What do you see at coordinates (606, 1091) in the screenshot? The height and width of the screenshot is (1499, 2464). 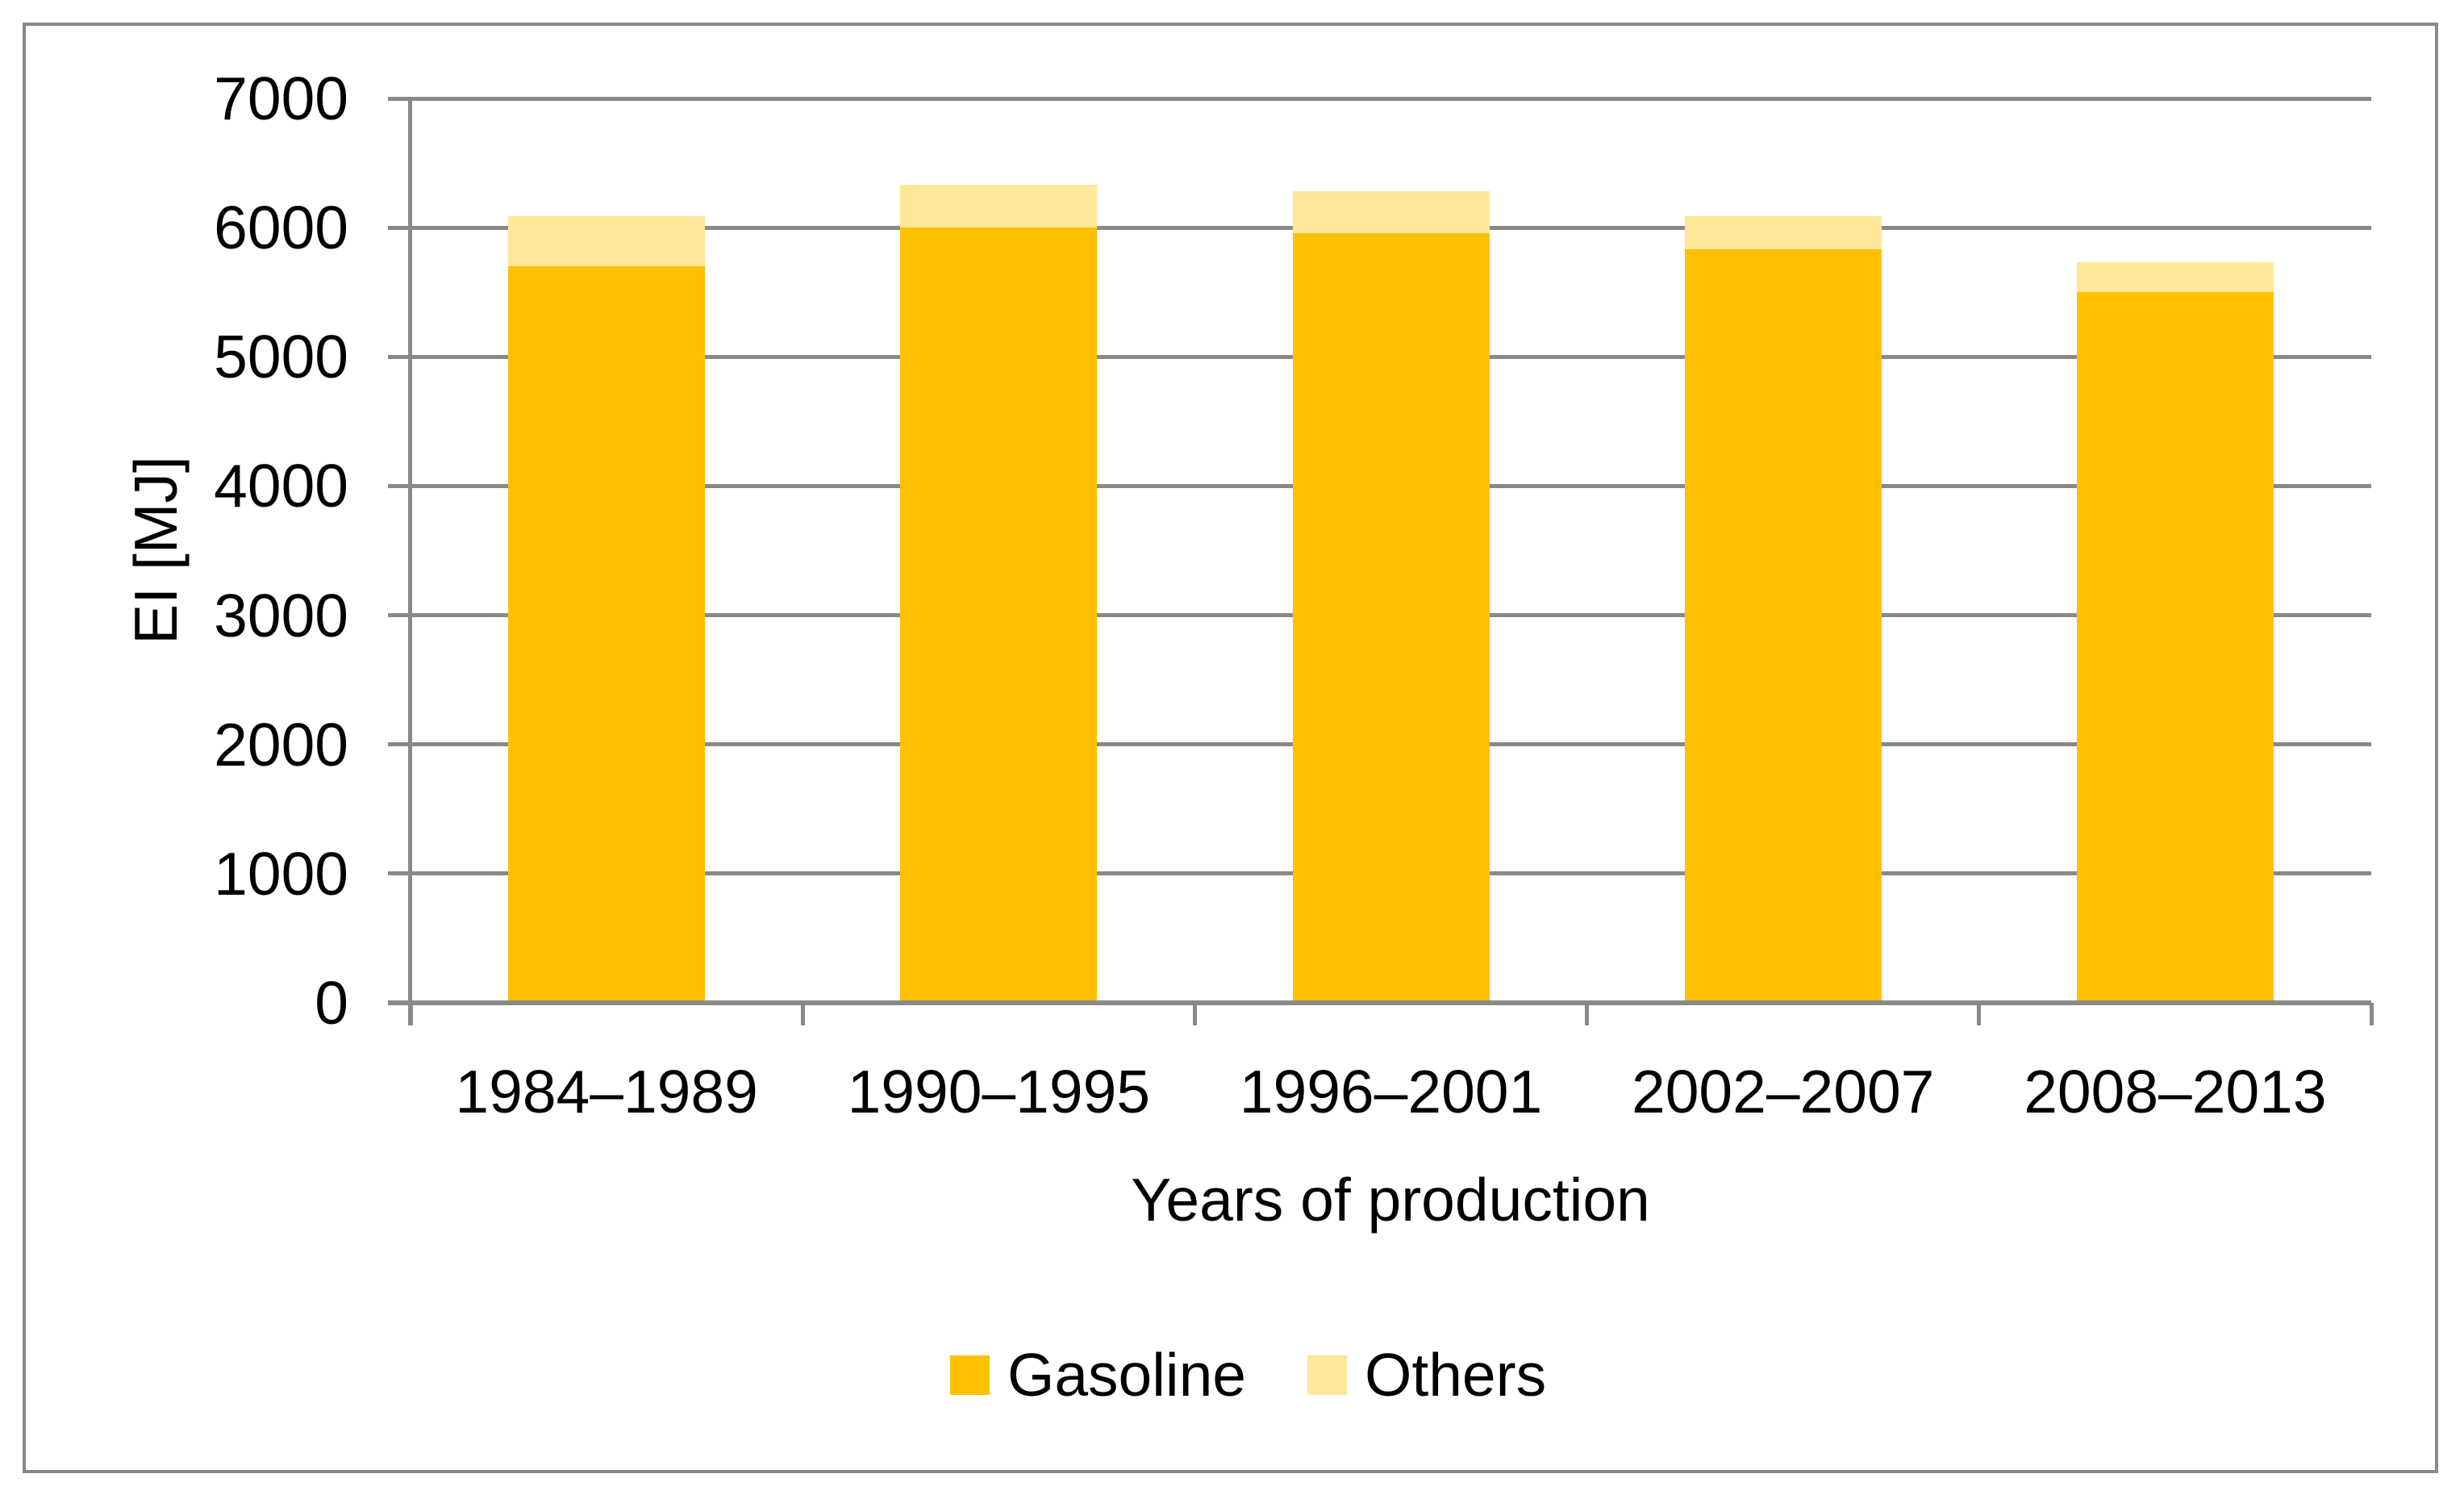 I see `x-category-label: 1984–1989` at bounding box center [606, 1091].